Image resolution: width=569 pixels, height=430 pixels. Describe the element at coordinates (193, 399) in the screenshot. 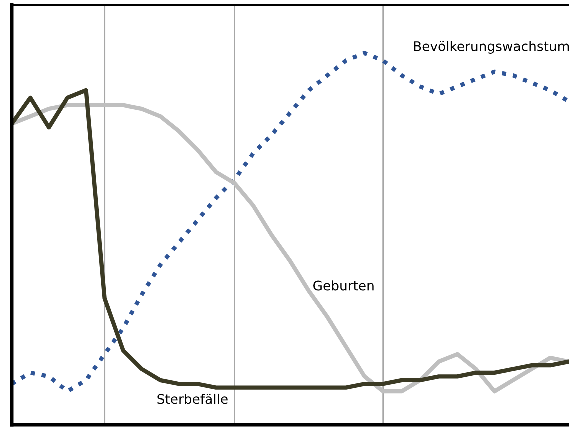

I see `series-label: Sterbefälle` at that location.